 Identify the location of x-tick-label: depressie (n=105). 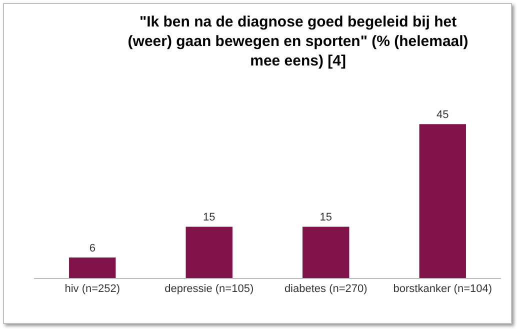
(209, 289).